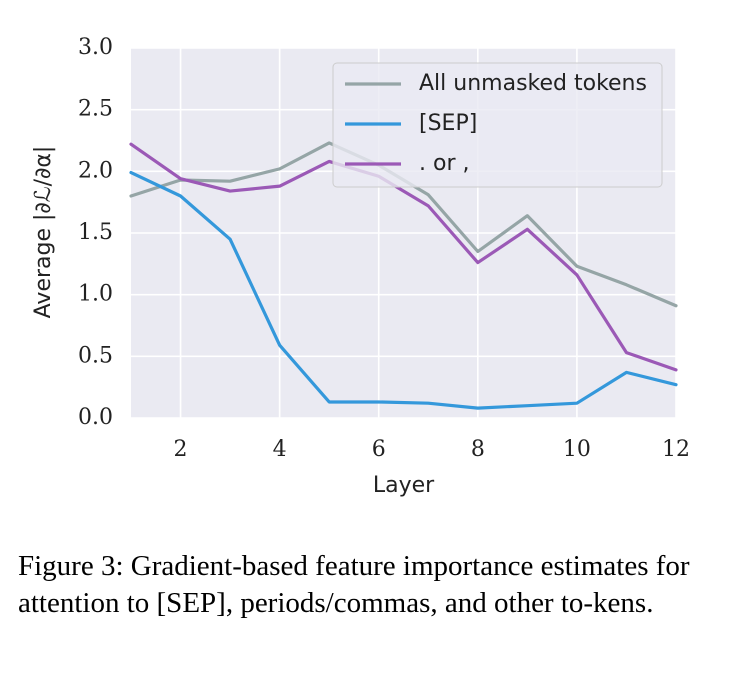  Describe the element at coordinates (280, 449) in the screenshot. I see `x-tick-label: 4` at that location.